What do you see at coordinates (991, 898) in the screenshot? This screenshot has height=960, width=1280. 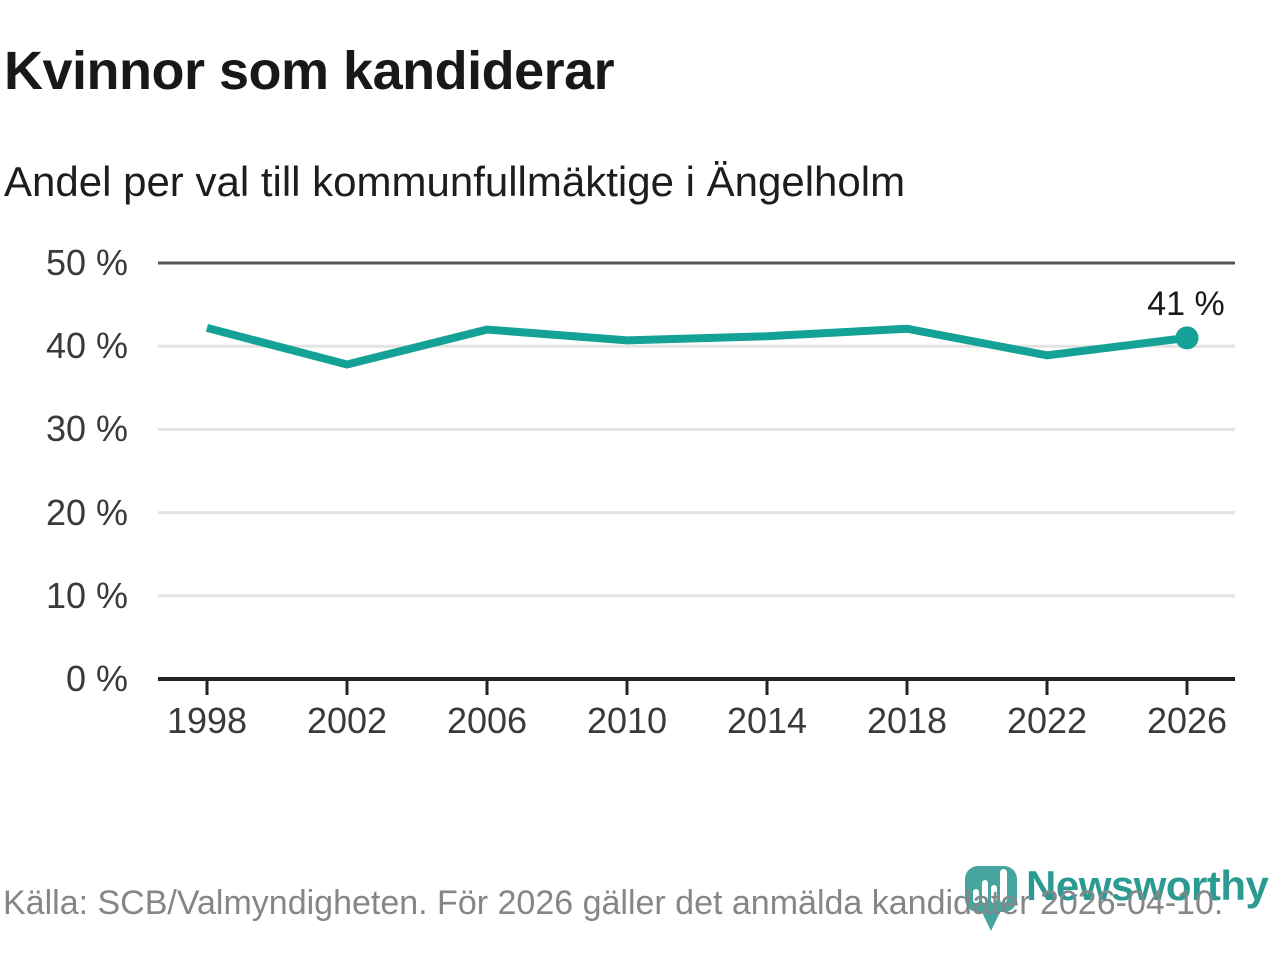 I see `speech-bubble-bar-chart-icon` at bounding box center [991, 898].